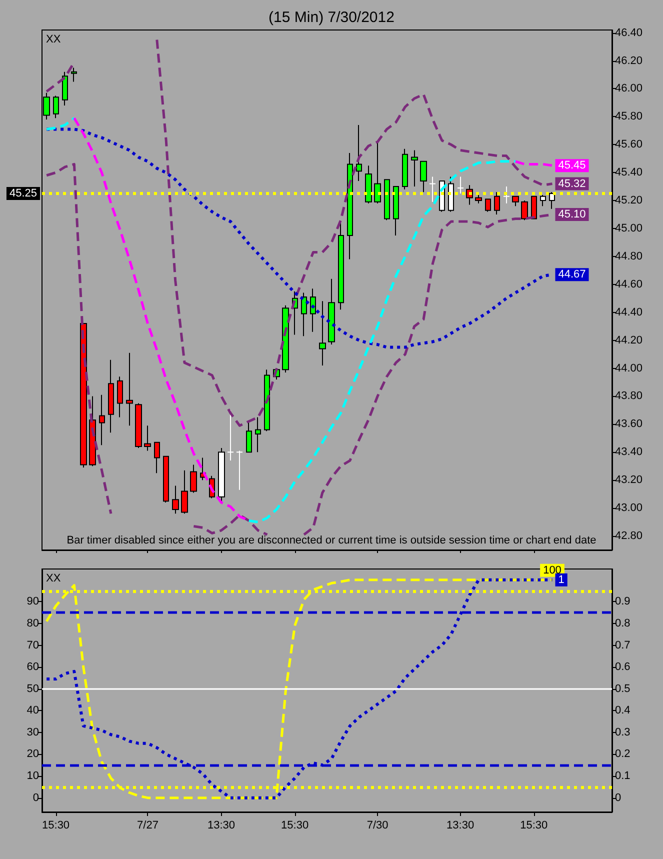 This screenshot has width=663, height=859. I want to click on data-label: 100, so click(552, 570).